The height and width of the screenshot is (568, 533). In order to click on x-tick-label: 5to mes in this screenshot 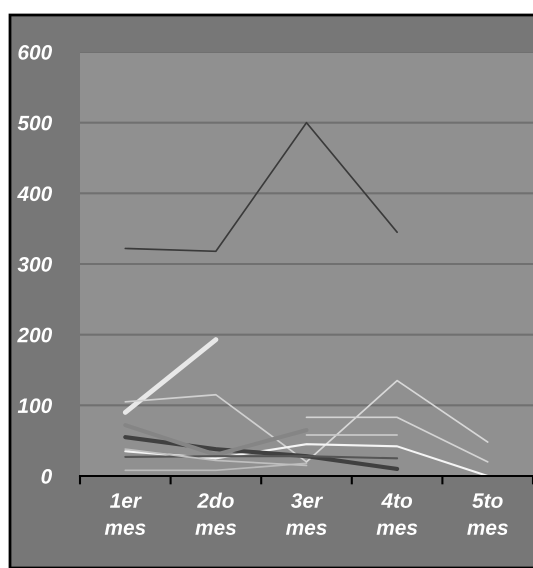, I will do `click(487, 514)`.